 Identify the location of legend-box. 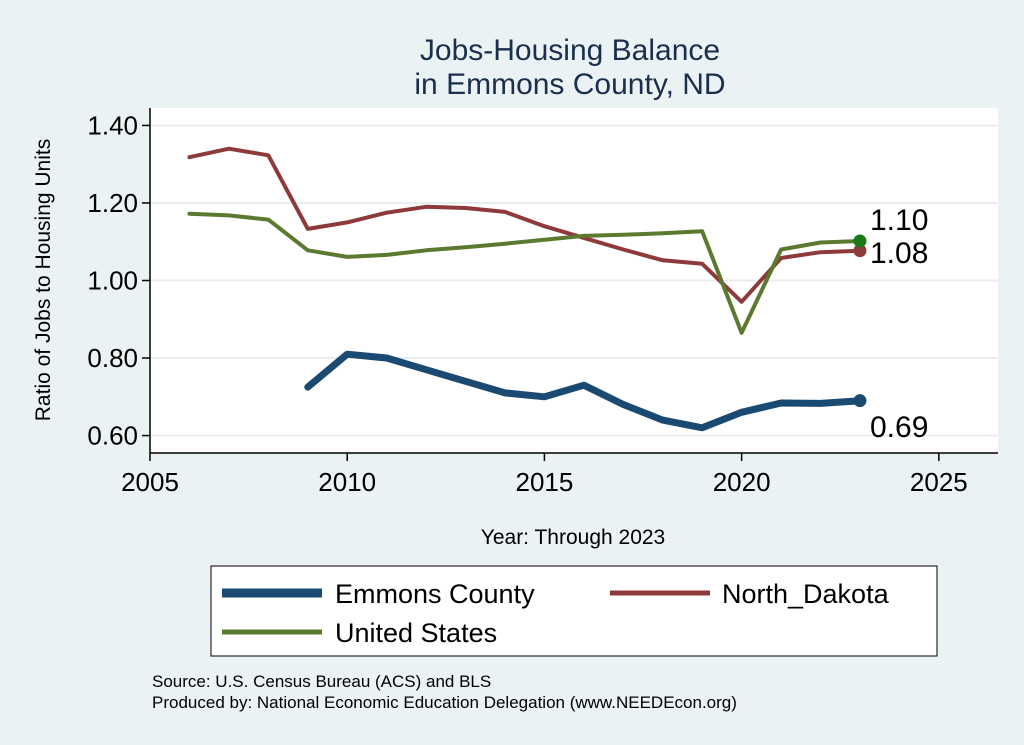
(574, 611).